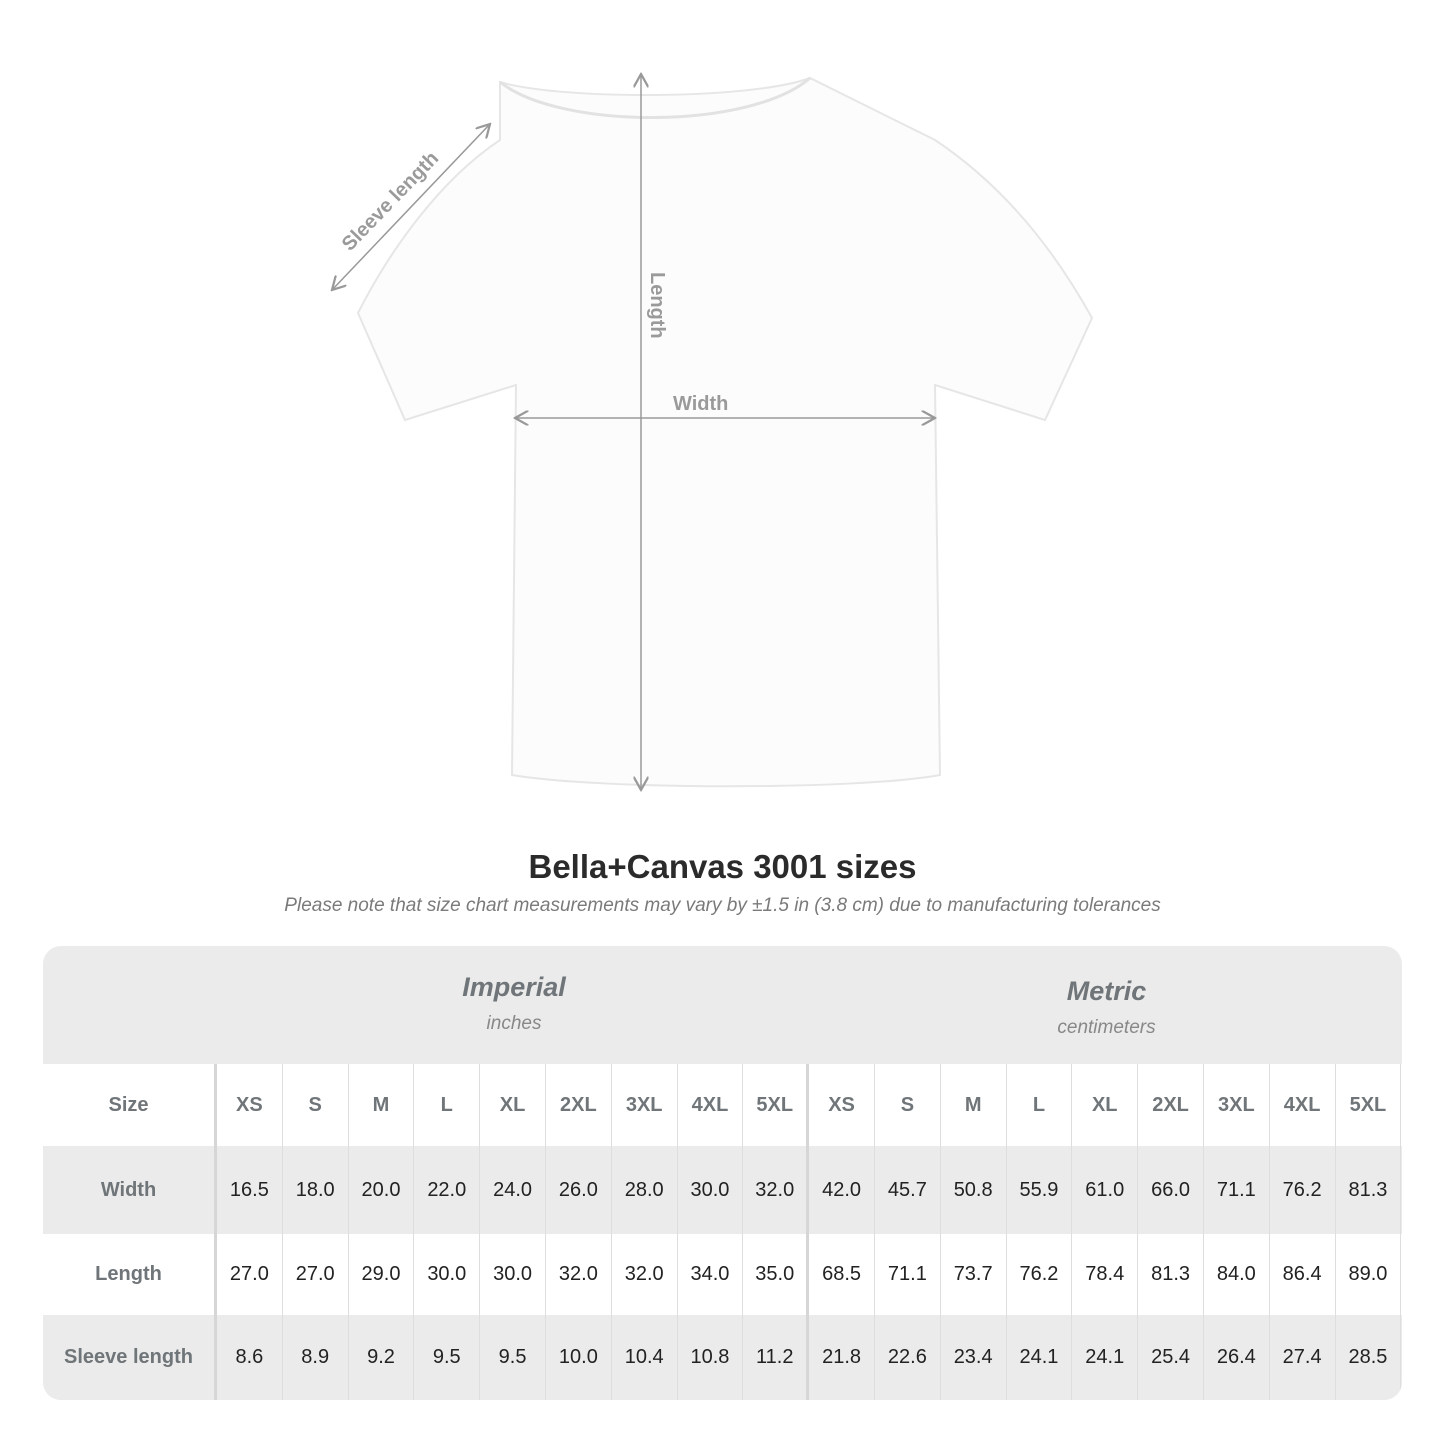  I want to click on metric-value-cell: 22.6, so click(908, 1357).